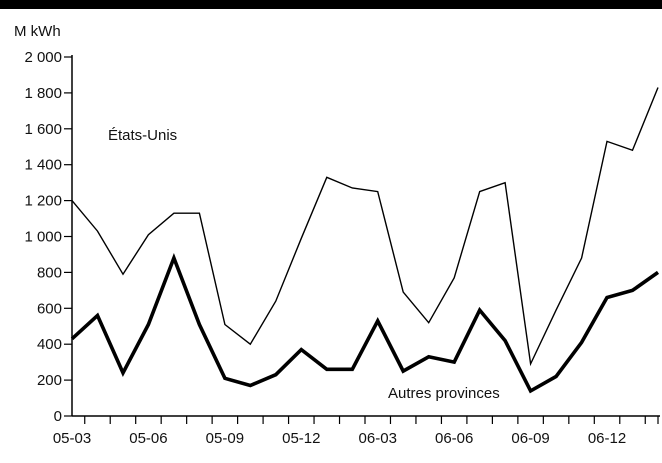  What do you see at coordinates (43, 165) in the screenshot?
I see `y-tick-label: 1 400` at bounding box center [43, 165].